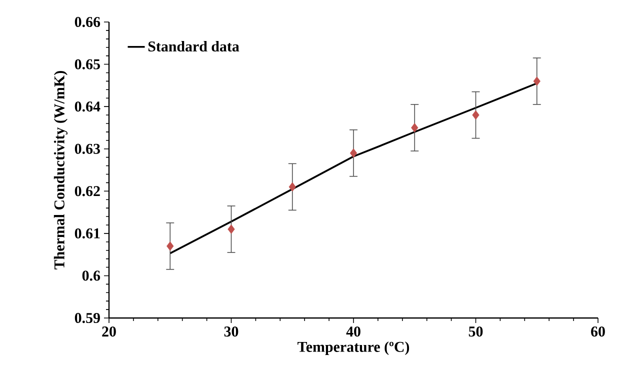 Image resolution: width=640 pixels, height=386 pixels. I want to click on y-tick-label: 0.64, so click(87, 106).